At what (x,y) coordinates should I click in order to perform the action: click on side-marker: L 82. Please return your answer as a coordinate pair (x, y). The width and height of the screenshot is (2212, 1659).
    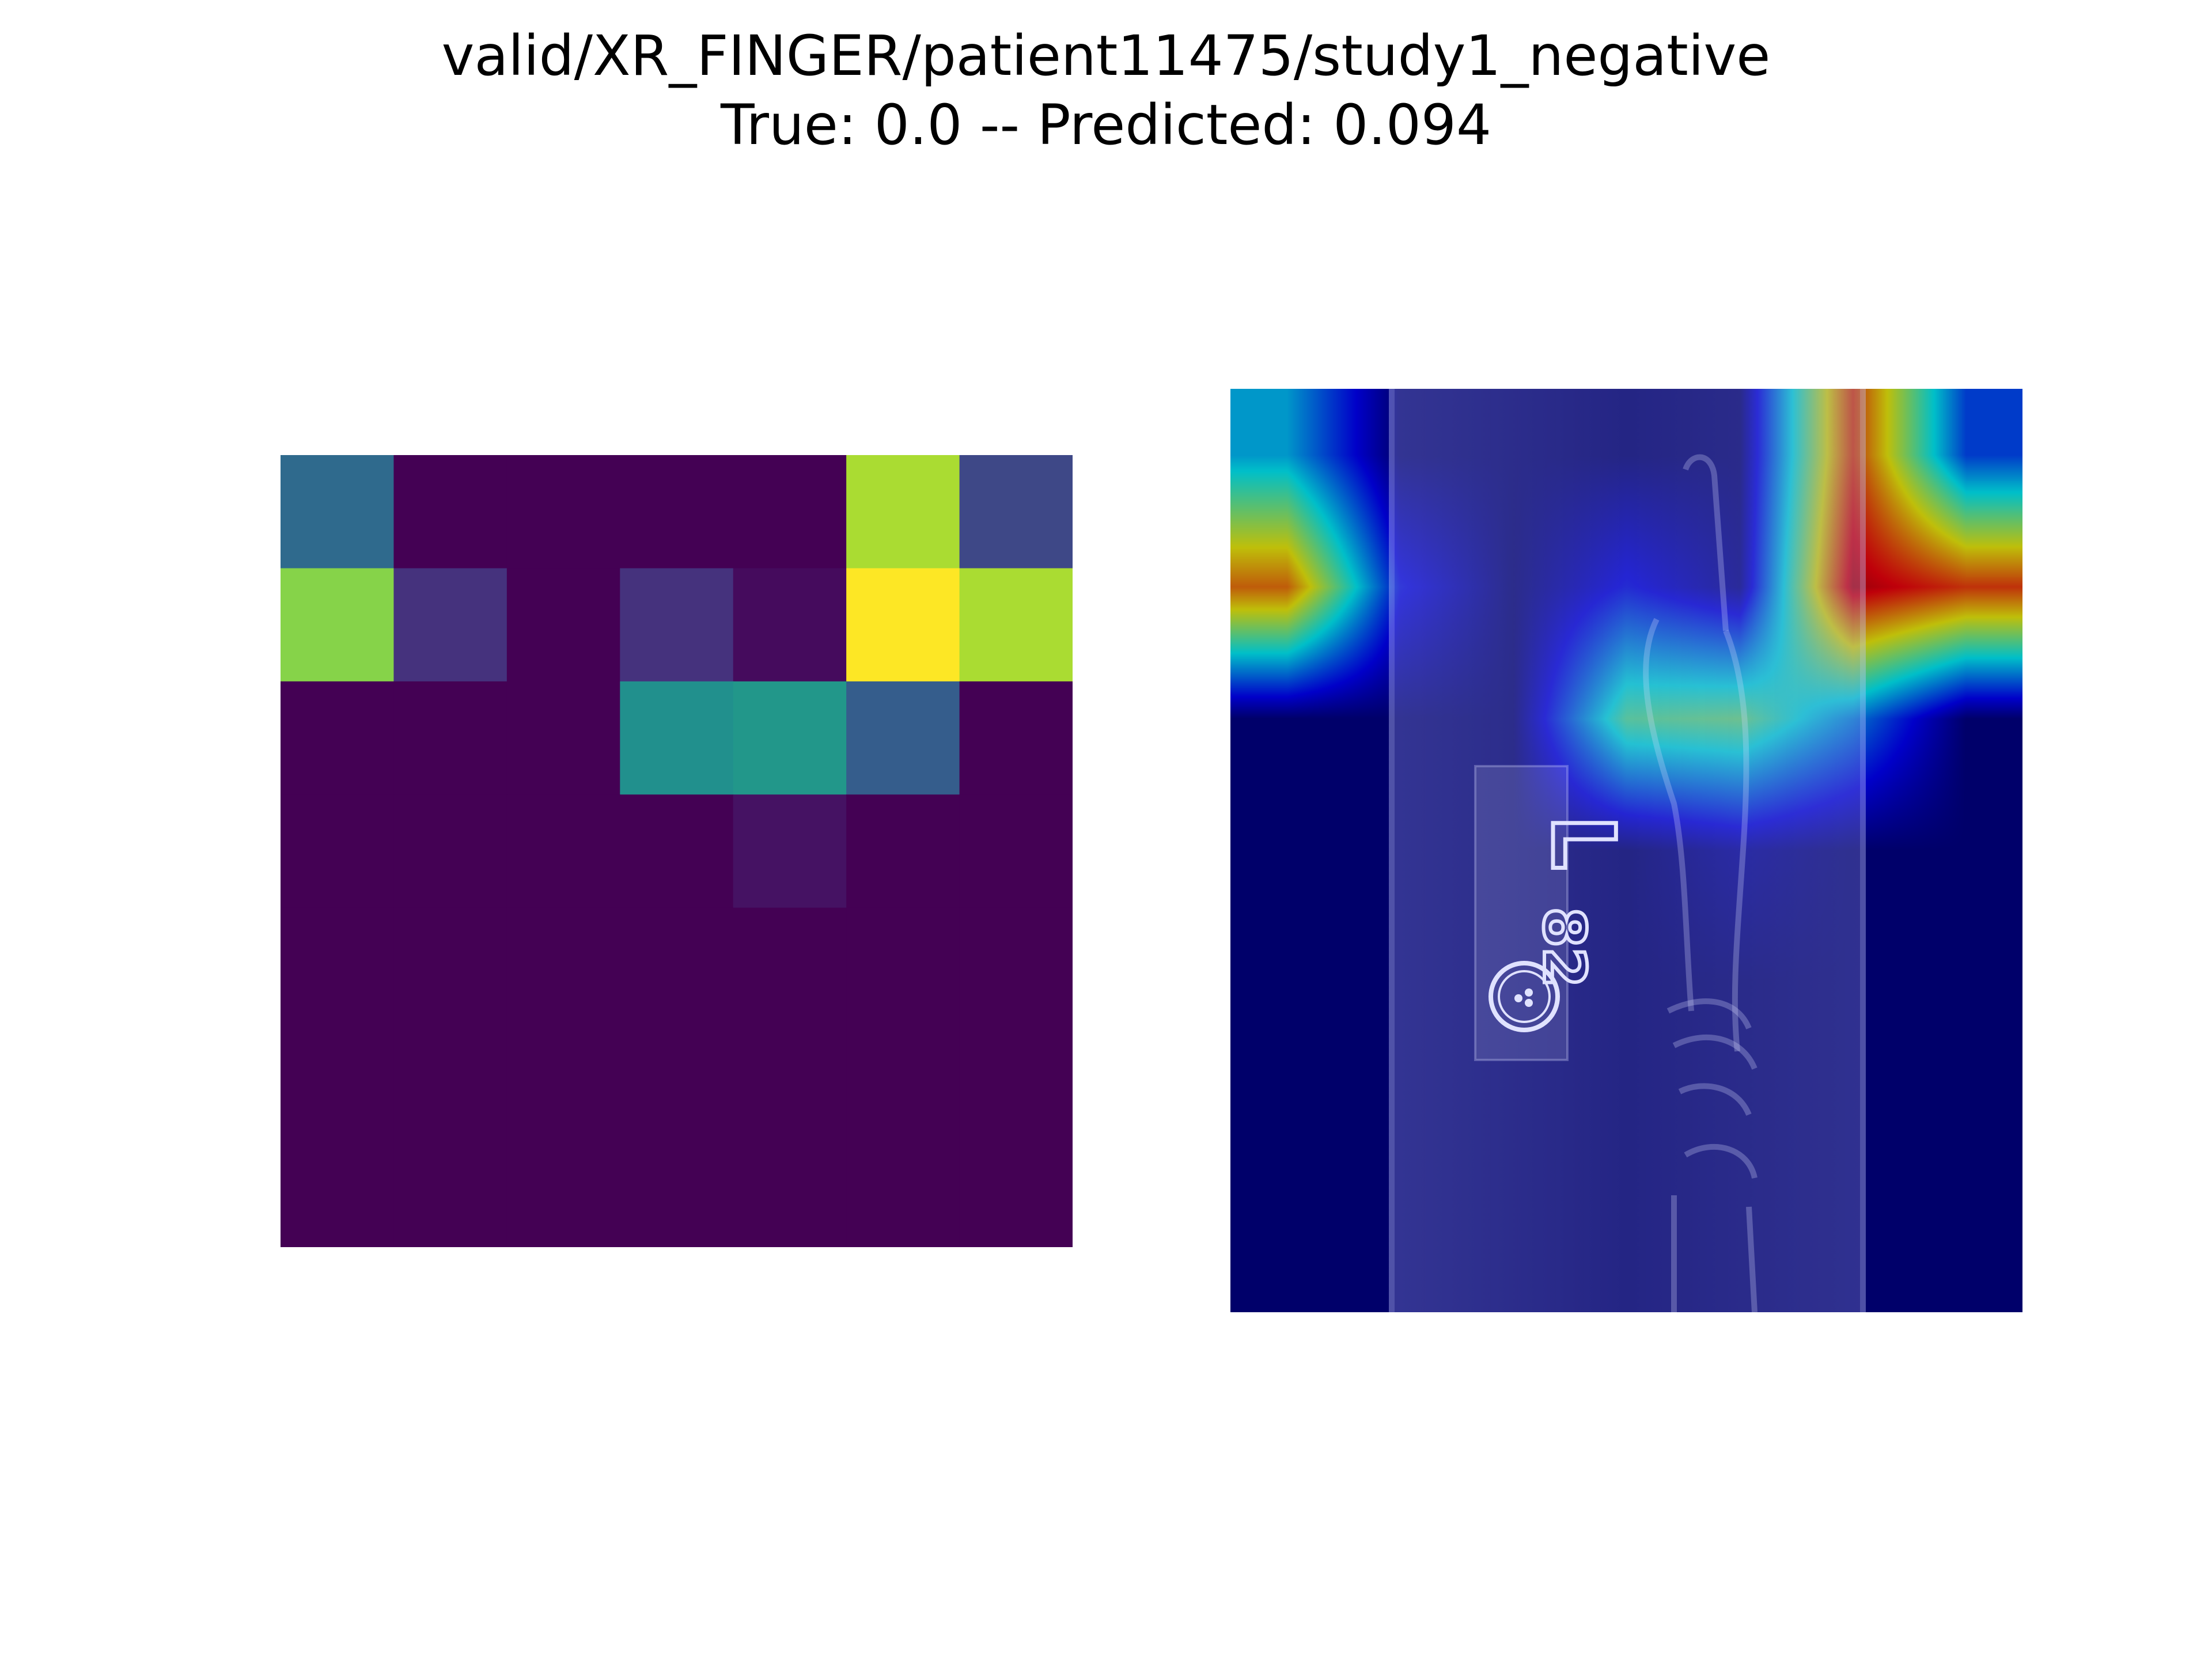
    Looking at the image, I should click on (1554, 913).